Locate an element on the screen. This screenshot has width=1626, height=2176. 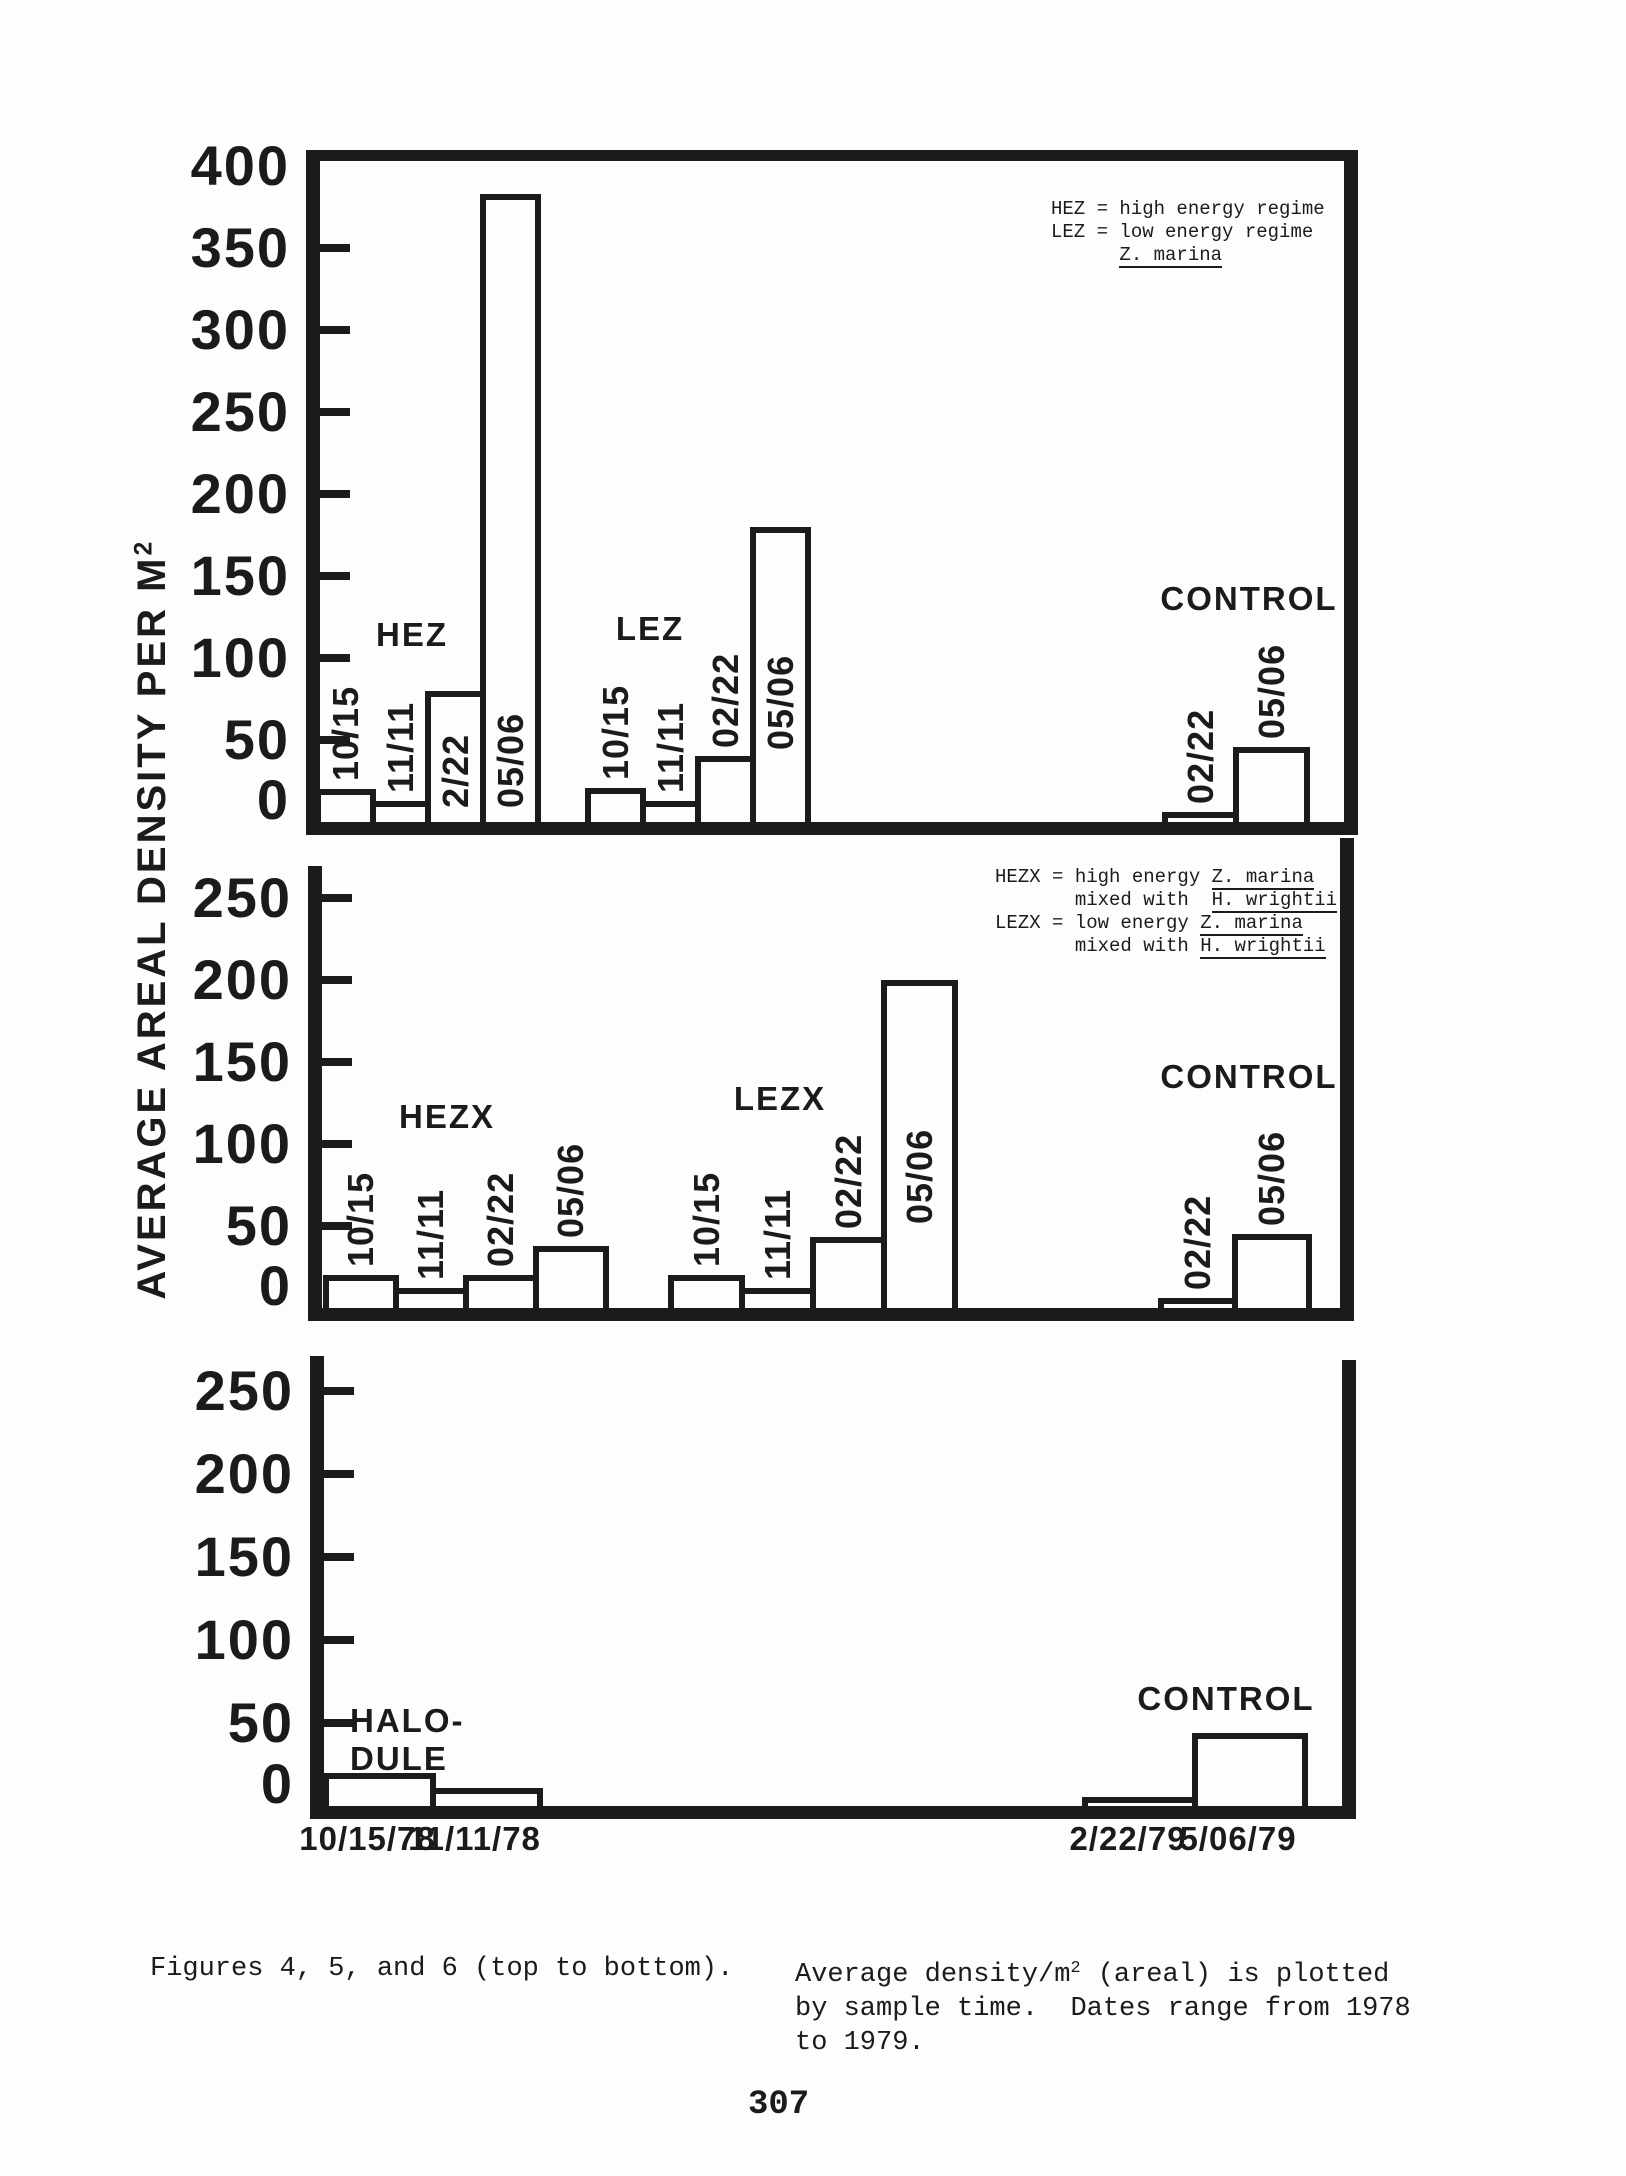
caption-line: to 1979. is located at coordinates (1103, 2043).